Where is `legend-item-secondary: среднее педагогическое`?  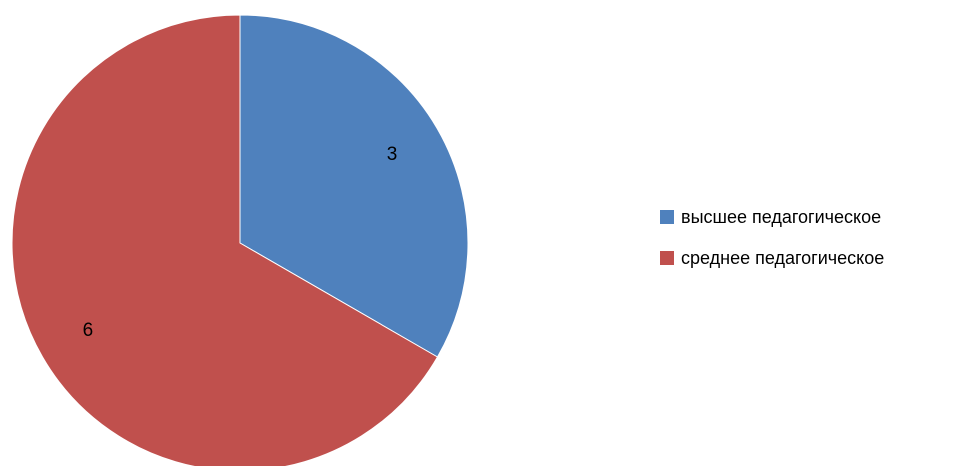 legend-item-secondary: среднее педагогическое is located at coordinates (810, 258).